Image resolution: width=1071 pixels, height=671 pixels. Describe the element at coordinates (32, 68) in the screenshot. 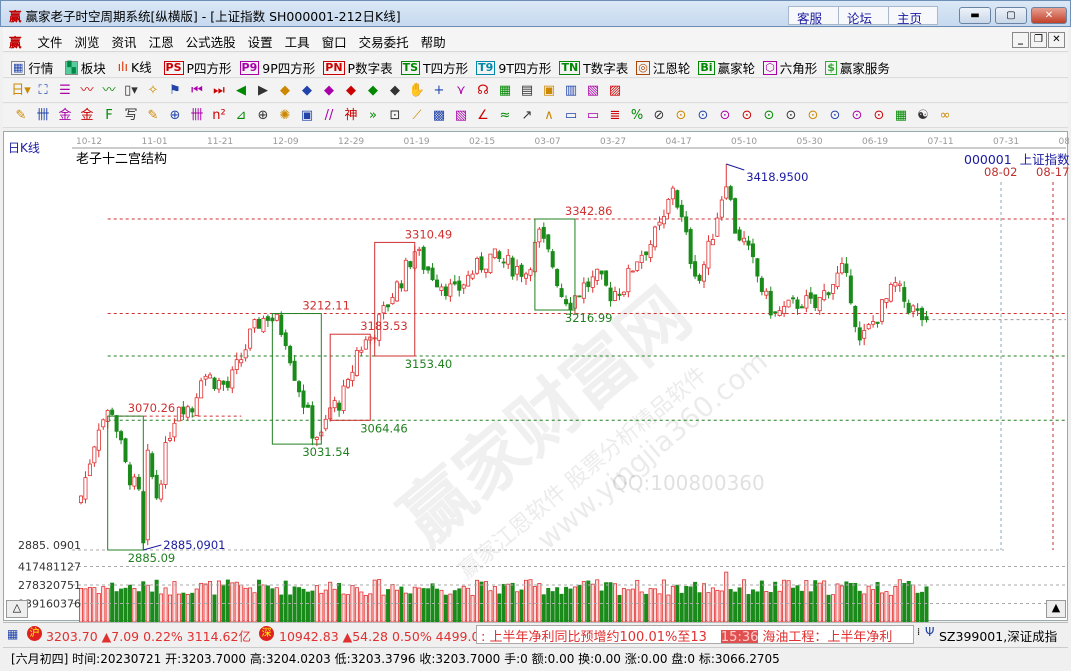

I see `quotes-button: ▦ 行情` at that location.